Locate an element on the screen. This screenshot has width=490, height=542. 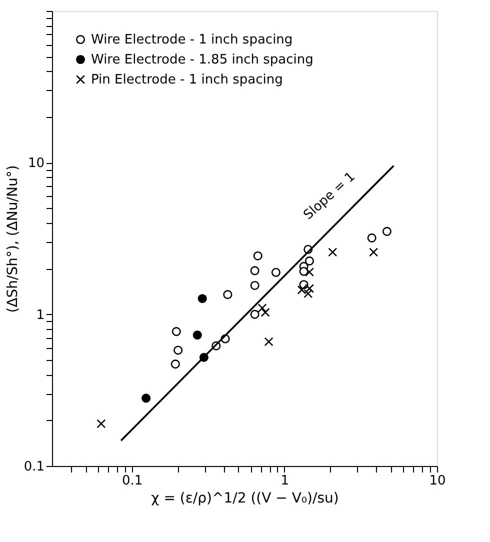
x-axis-title: χ = (ε/ρ)^1/2 ((V − V₀)/su) is located at coordinates (245, 498).